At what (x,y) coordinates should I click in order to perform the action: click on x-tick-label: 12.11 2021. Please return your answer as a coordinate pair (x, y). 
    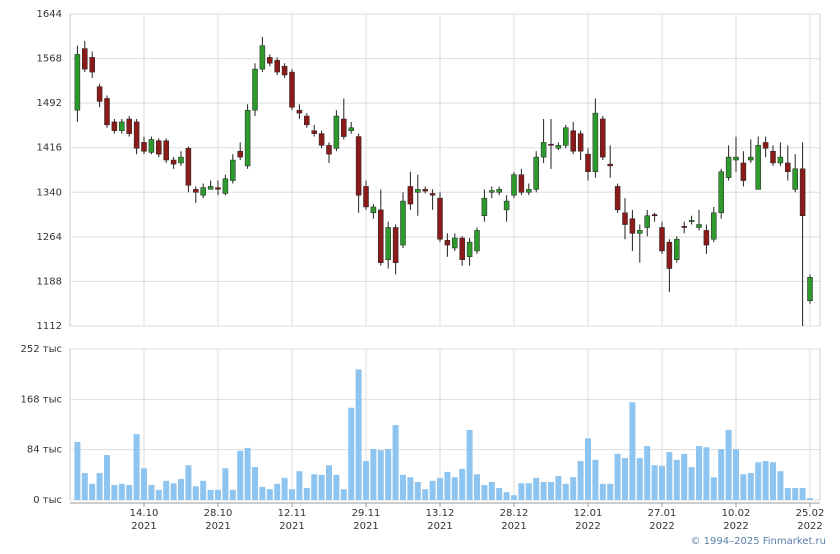
    Looking at the image, I should click on (292, 520).